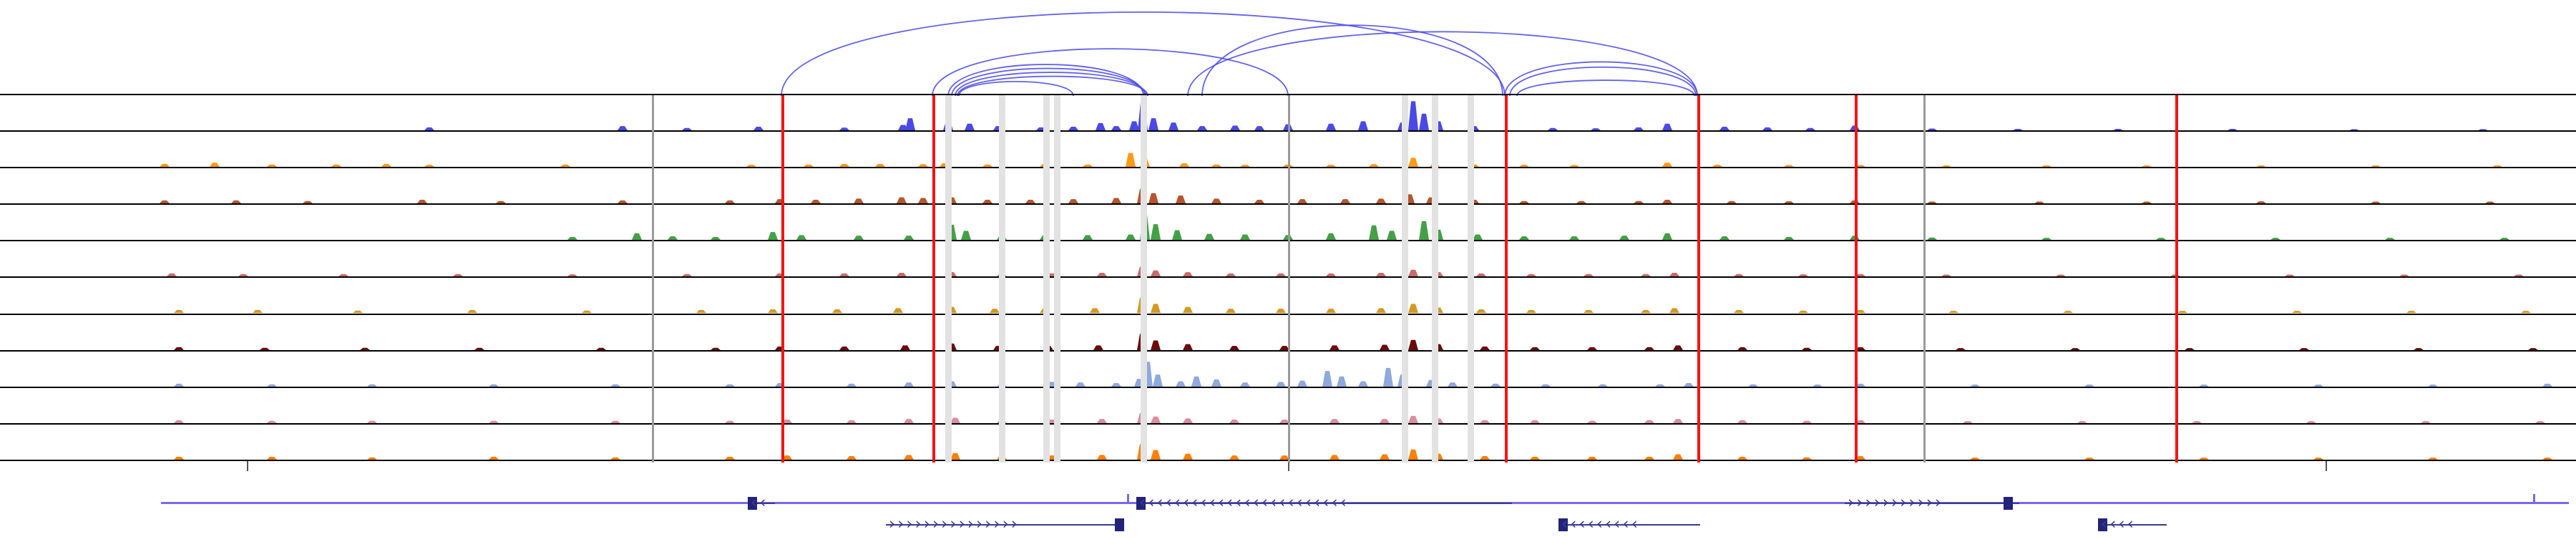 This screenshot has height=537, width=2576. I want to click on gene-or13a1: ‹‹, so click(1288, 503).